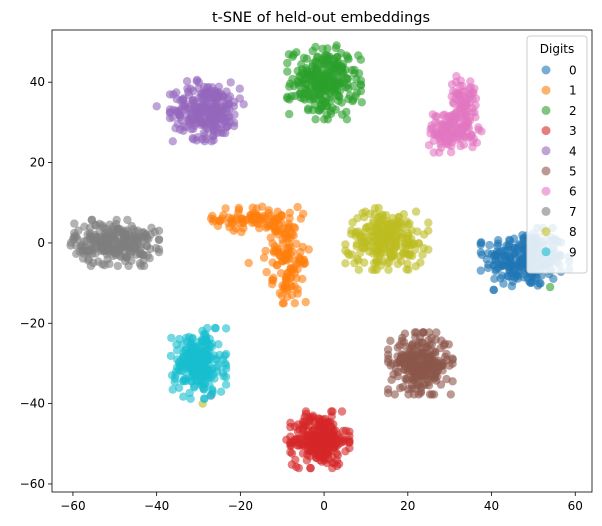 Image resolution: width=602 pixels, height=526 pixels. What do you see at coordinates (37, 163) in the screenshot?
I see `y-tick-label: 20` at bounding box center [37, 163].